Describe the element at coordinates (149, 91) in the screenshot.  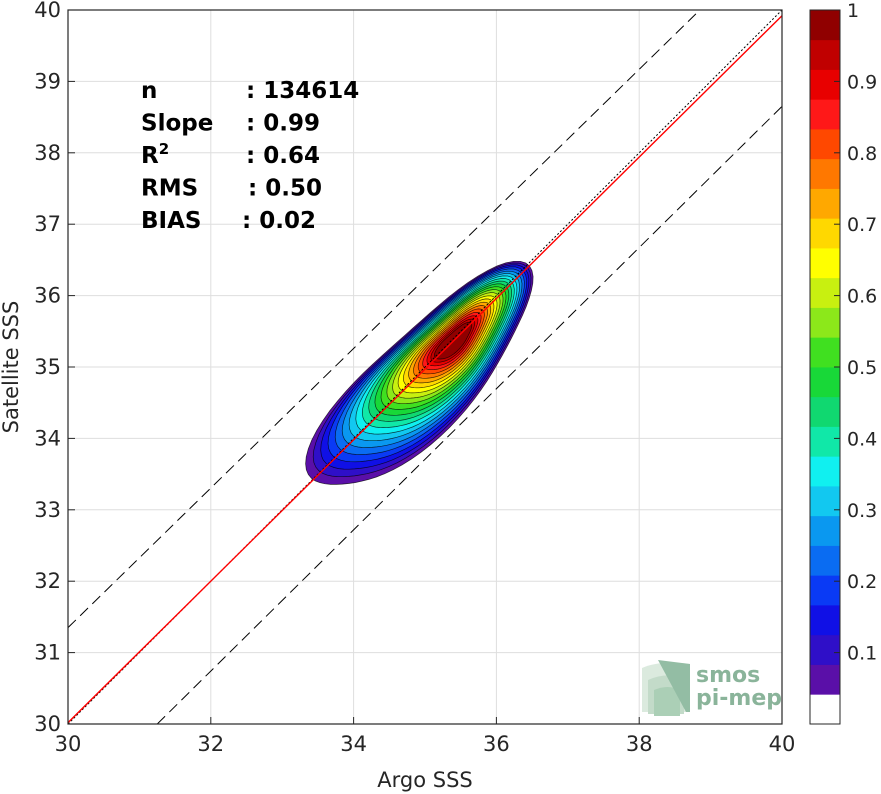
I see `stat-label: n` at that location.